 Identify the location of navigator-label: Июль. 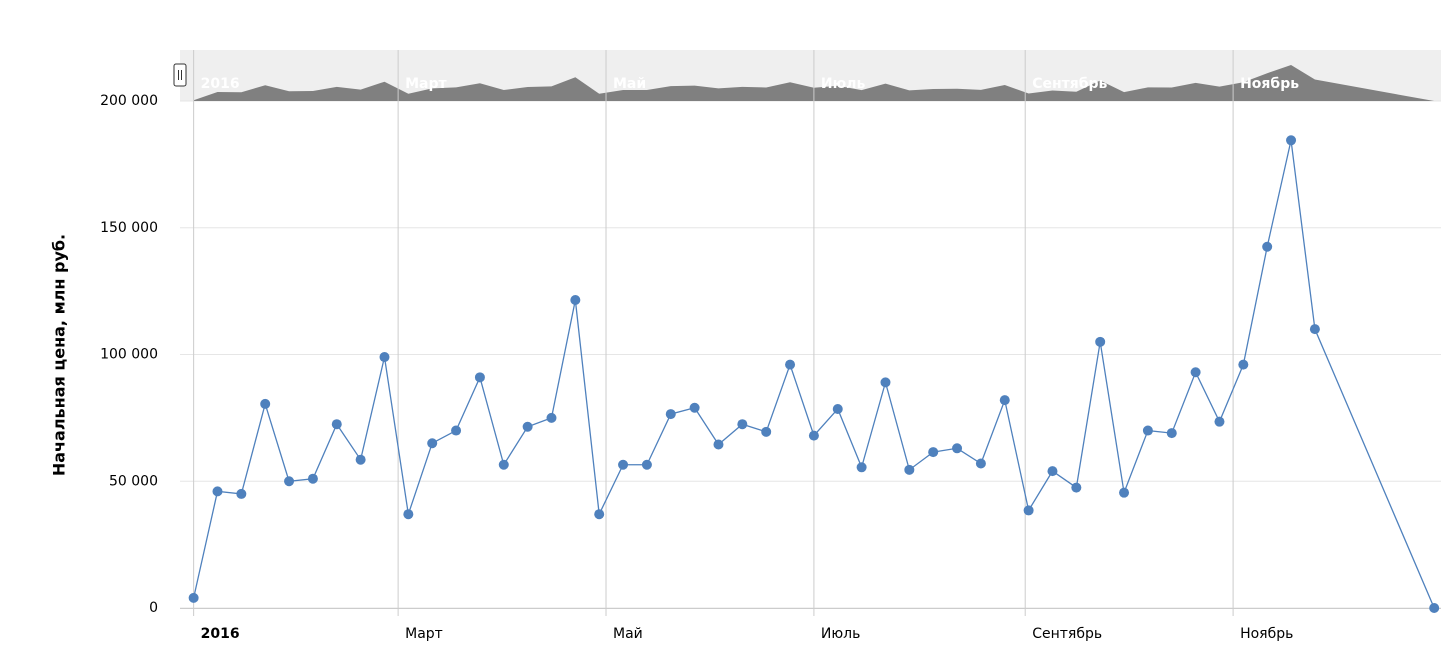
(843, 84).